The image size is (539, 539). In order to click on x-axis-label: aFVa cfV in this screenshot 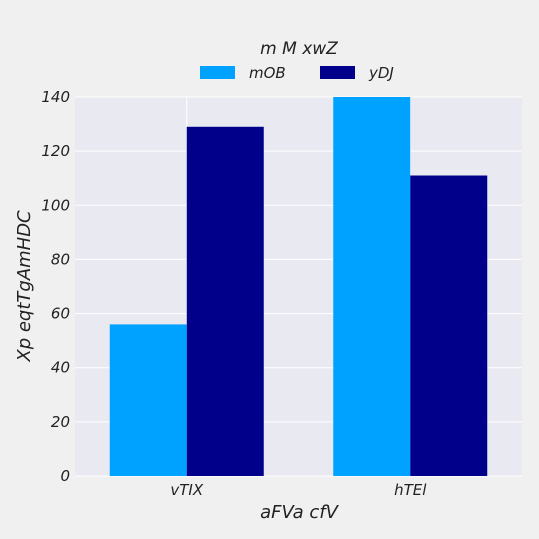, I will do `click(300, 512)`.